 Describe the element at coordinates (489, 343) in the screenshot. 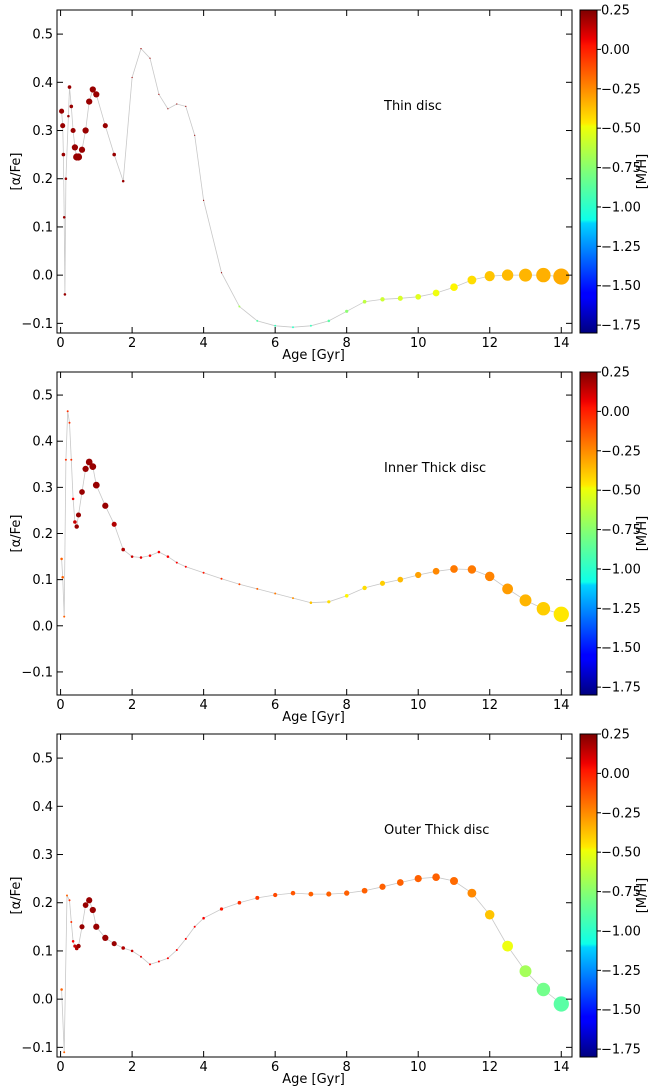

I see `x-tick-label: 12` at that location.